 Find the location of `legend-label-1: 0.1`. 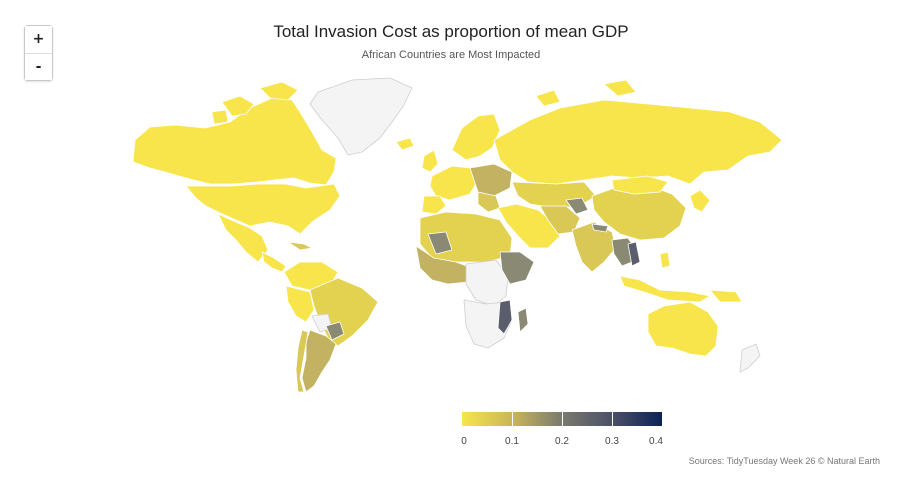

legend-label-1: 0.1 is located at coordinates (512, 441).